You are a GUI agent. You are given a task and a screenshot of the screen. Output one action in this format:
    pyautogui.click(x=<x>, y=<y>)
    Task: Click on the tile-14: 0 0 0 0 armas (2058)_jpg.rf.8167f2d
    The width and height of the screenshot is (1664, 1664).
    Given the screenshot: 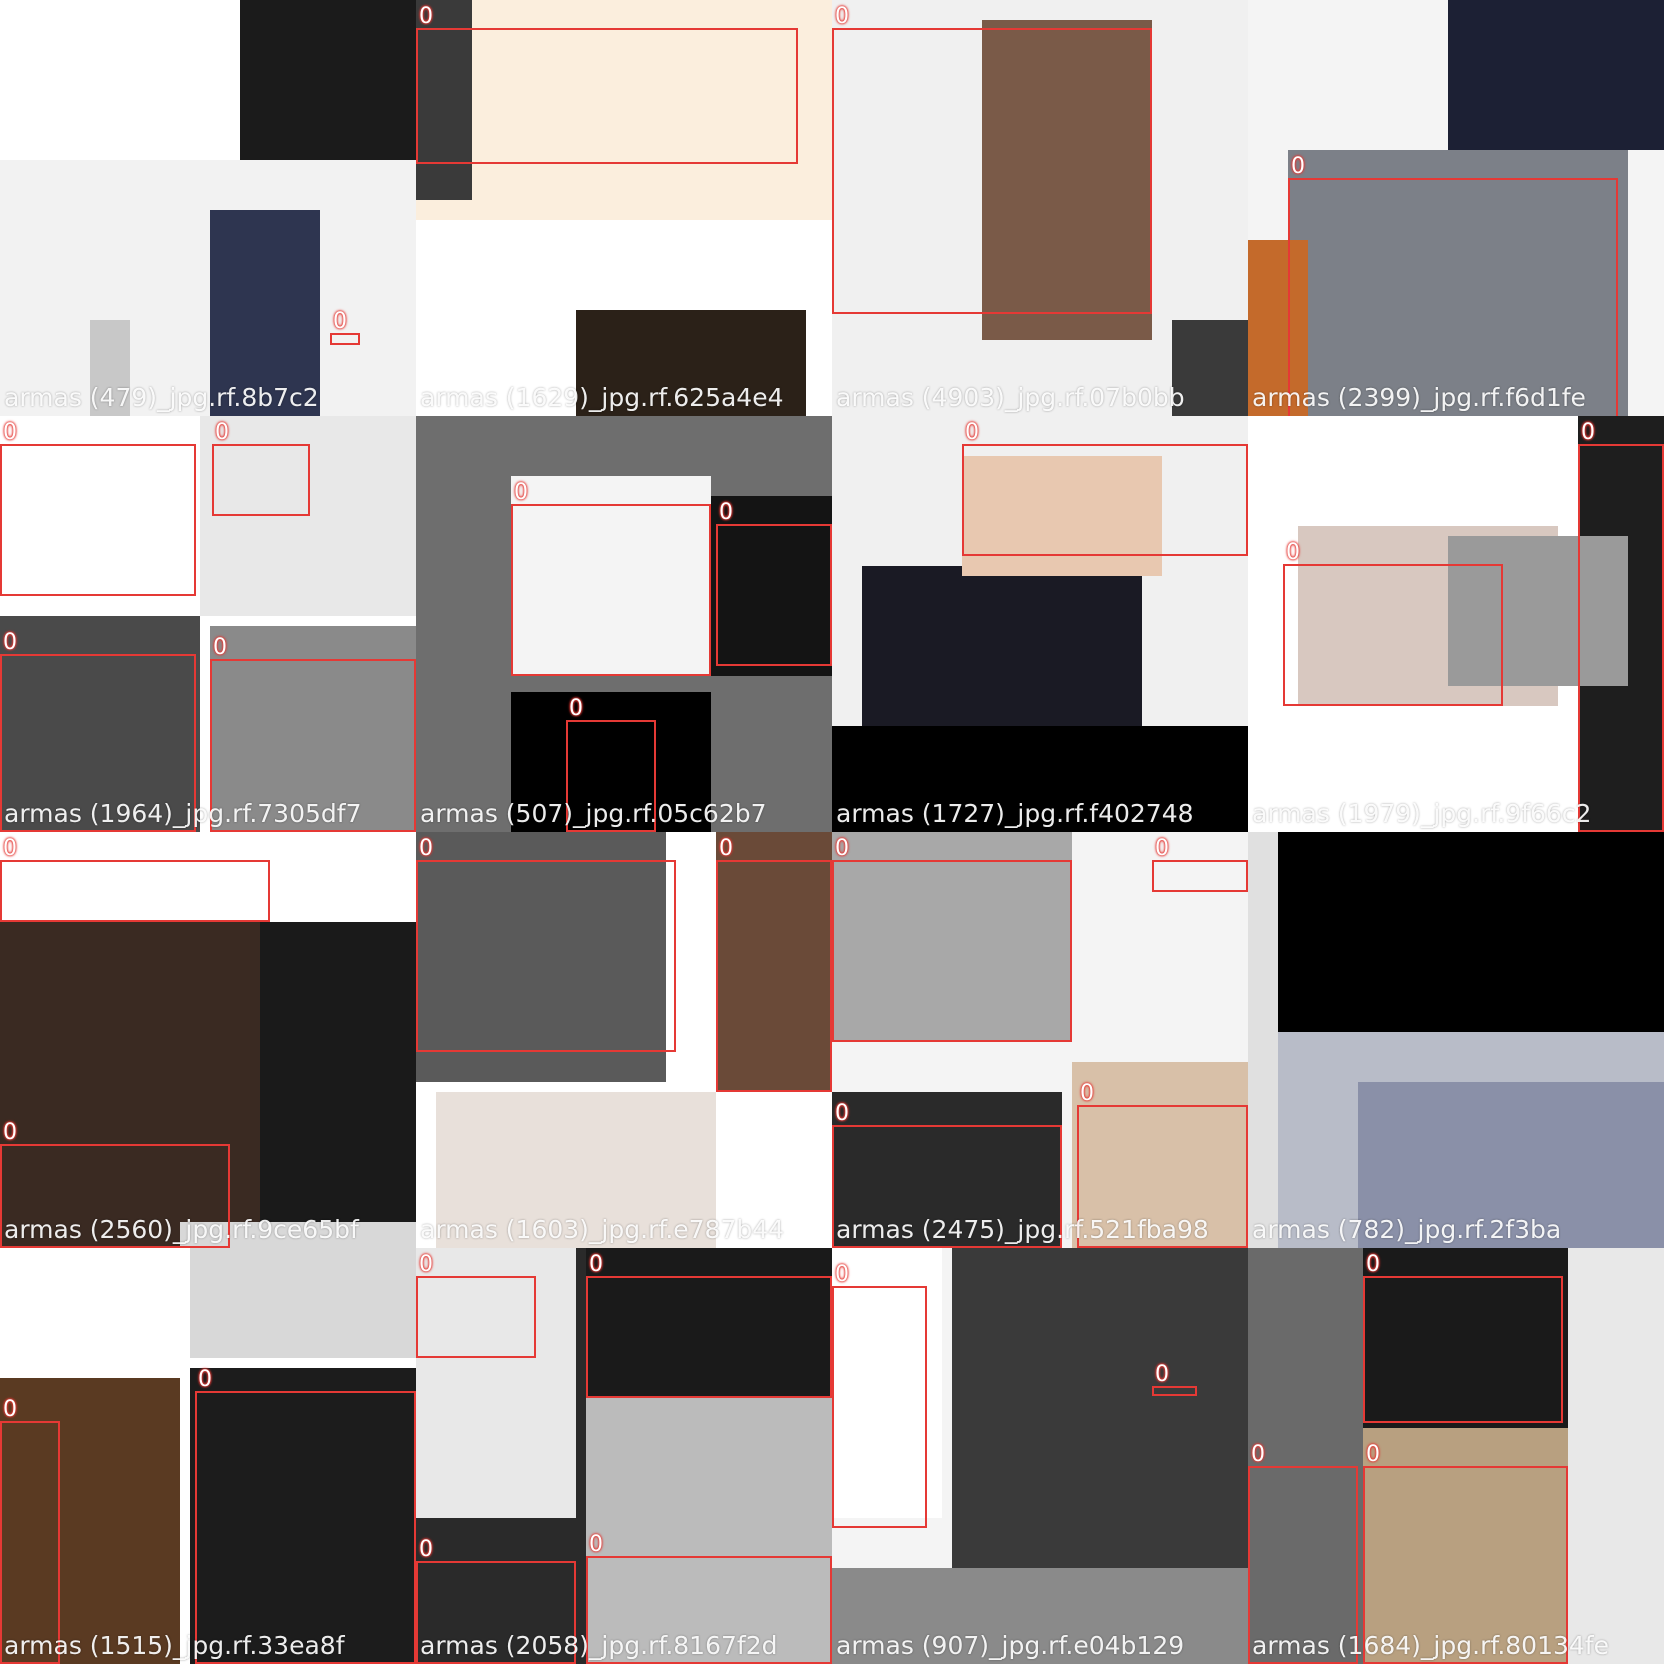 What is the action you would take?
    pyautogui.click(x=624, y=1456)
    